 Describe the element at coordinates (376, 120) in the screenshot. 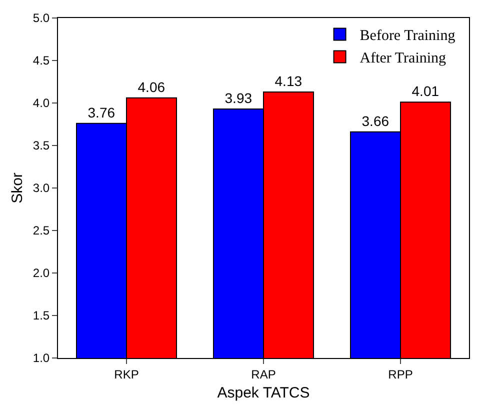

I see `data-label: 3.66` at that location.